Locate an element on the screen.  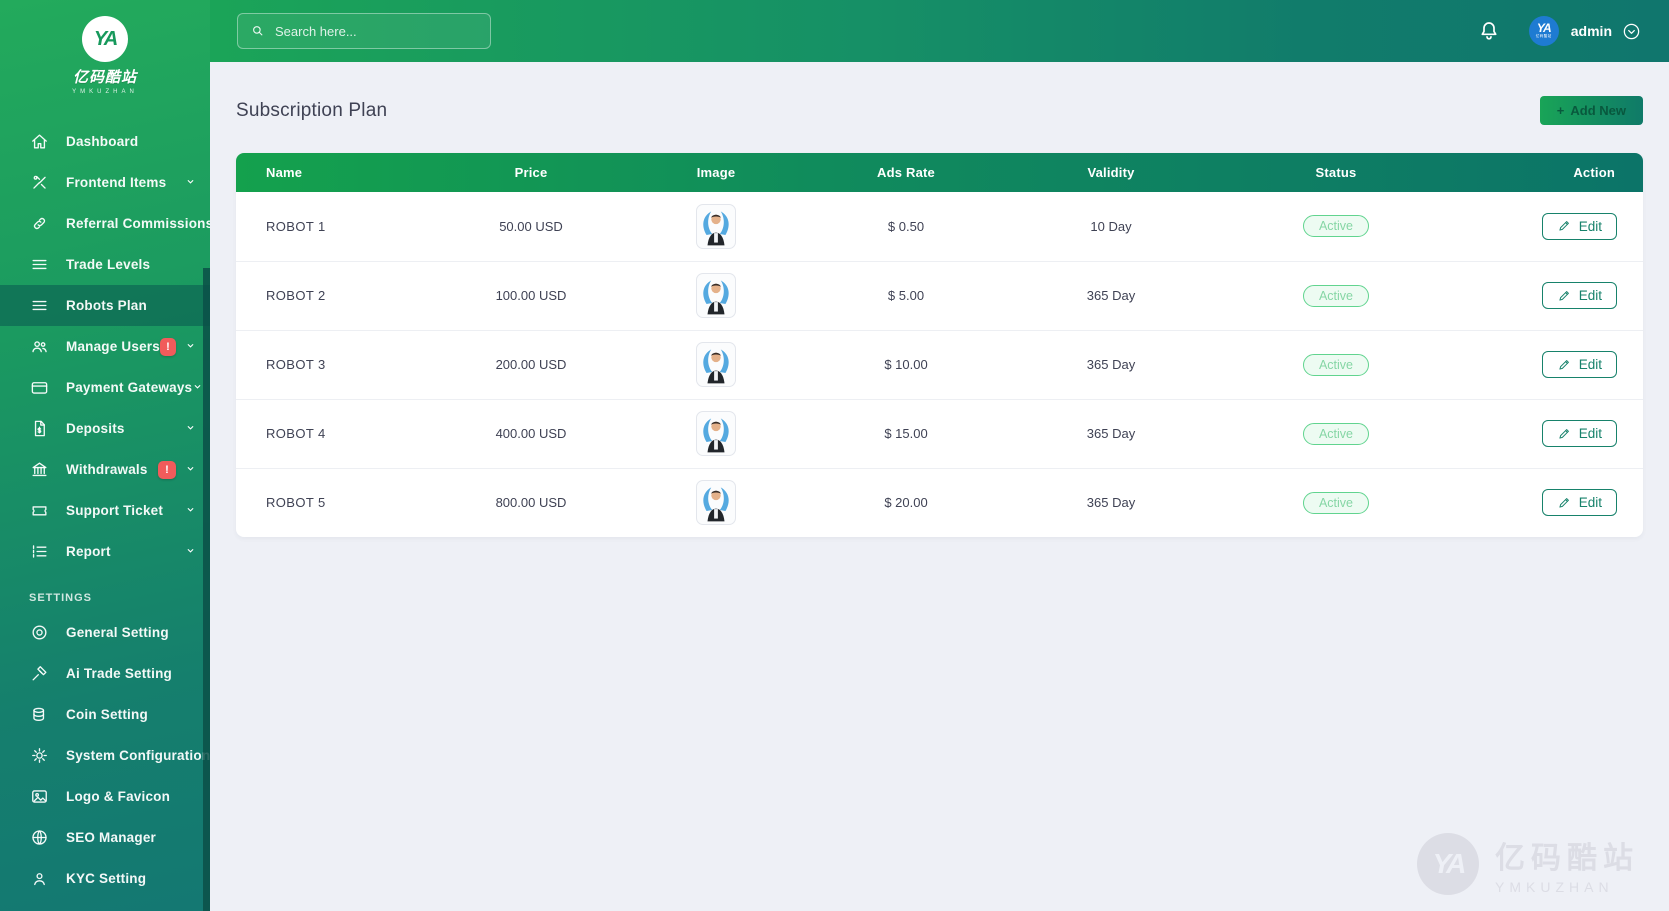
user-menu-chevron-icon is located at coordinates (1631, 31).